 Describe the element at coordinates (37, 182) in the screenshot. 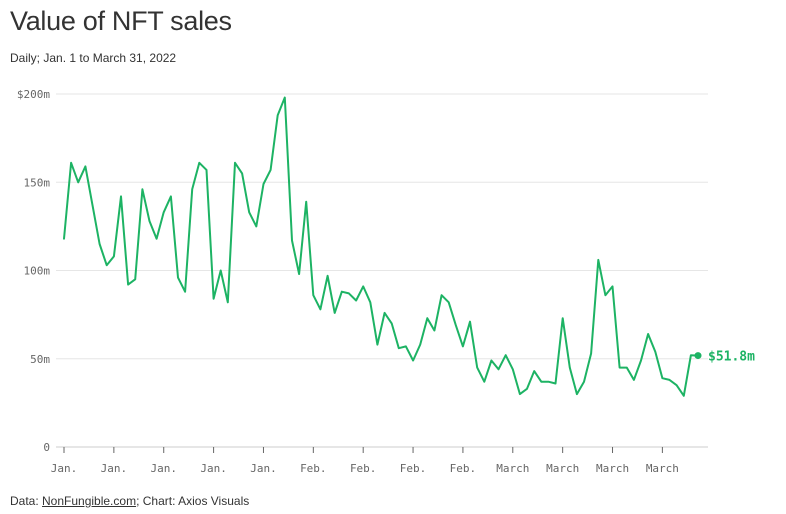

I see `y-tick-label: 150m` at that location.